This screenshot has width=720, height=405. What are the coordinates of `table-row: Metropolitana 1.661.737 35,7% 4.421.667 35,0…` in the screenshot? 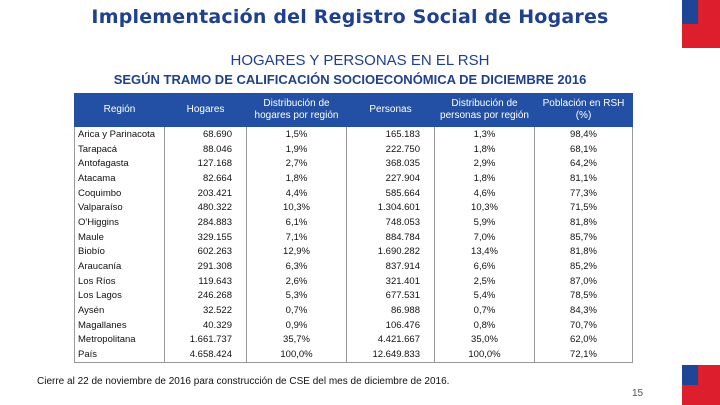 It's located at (353, 340).